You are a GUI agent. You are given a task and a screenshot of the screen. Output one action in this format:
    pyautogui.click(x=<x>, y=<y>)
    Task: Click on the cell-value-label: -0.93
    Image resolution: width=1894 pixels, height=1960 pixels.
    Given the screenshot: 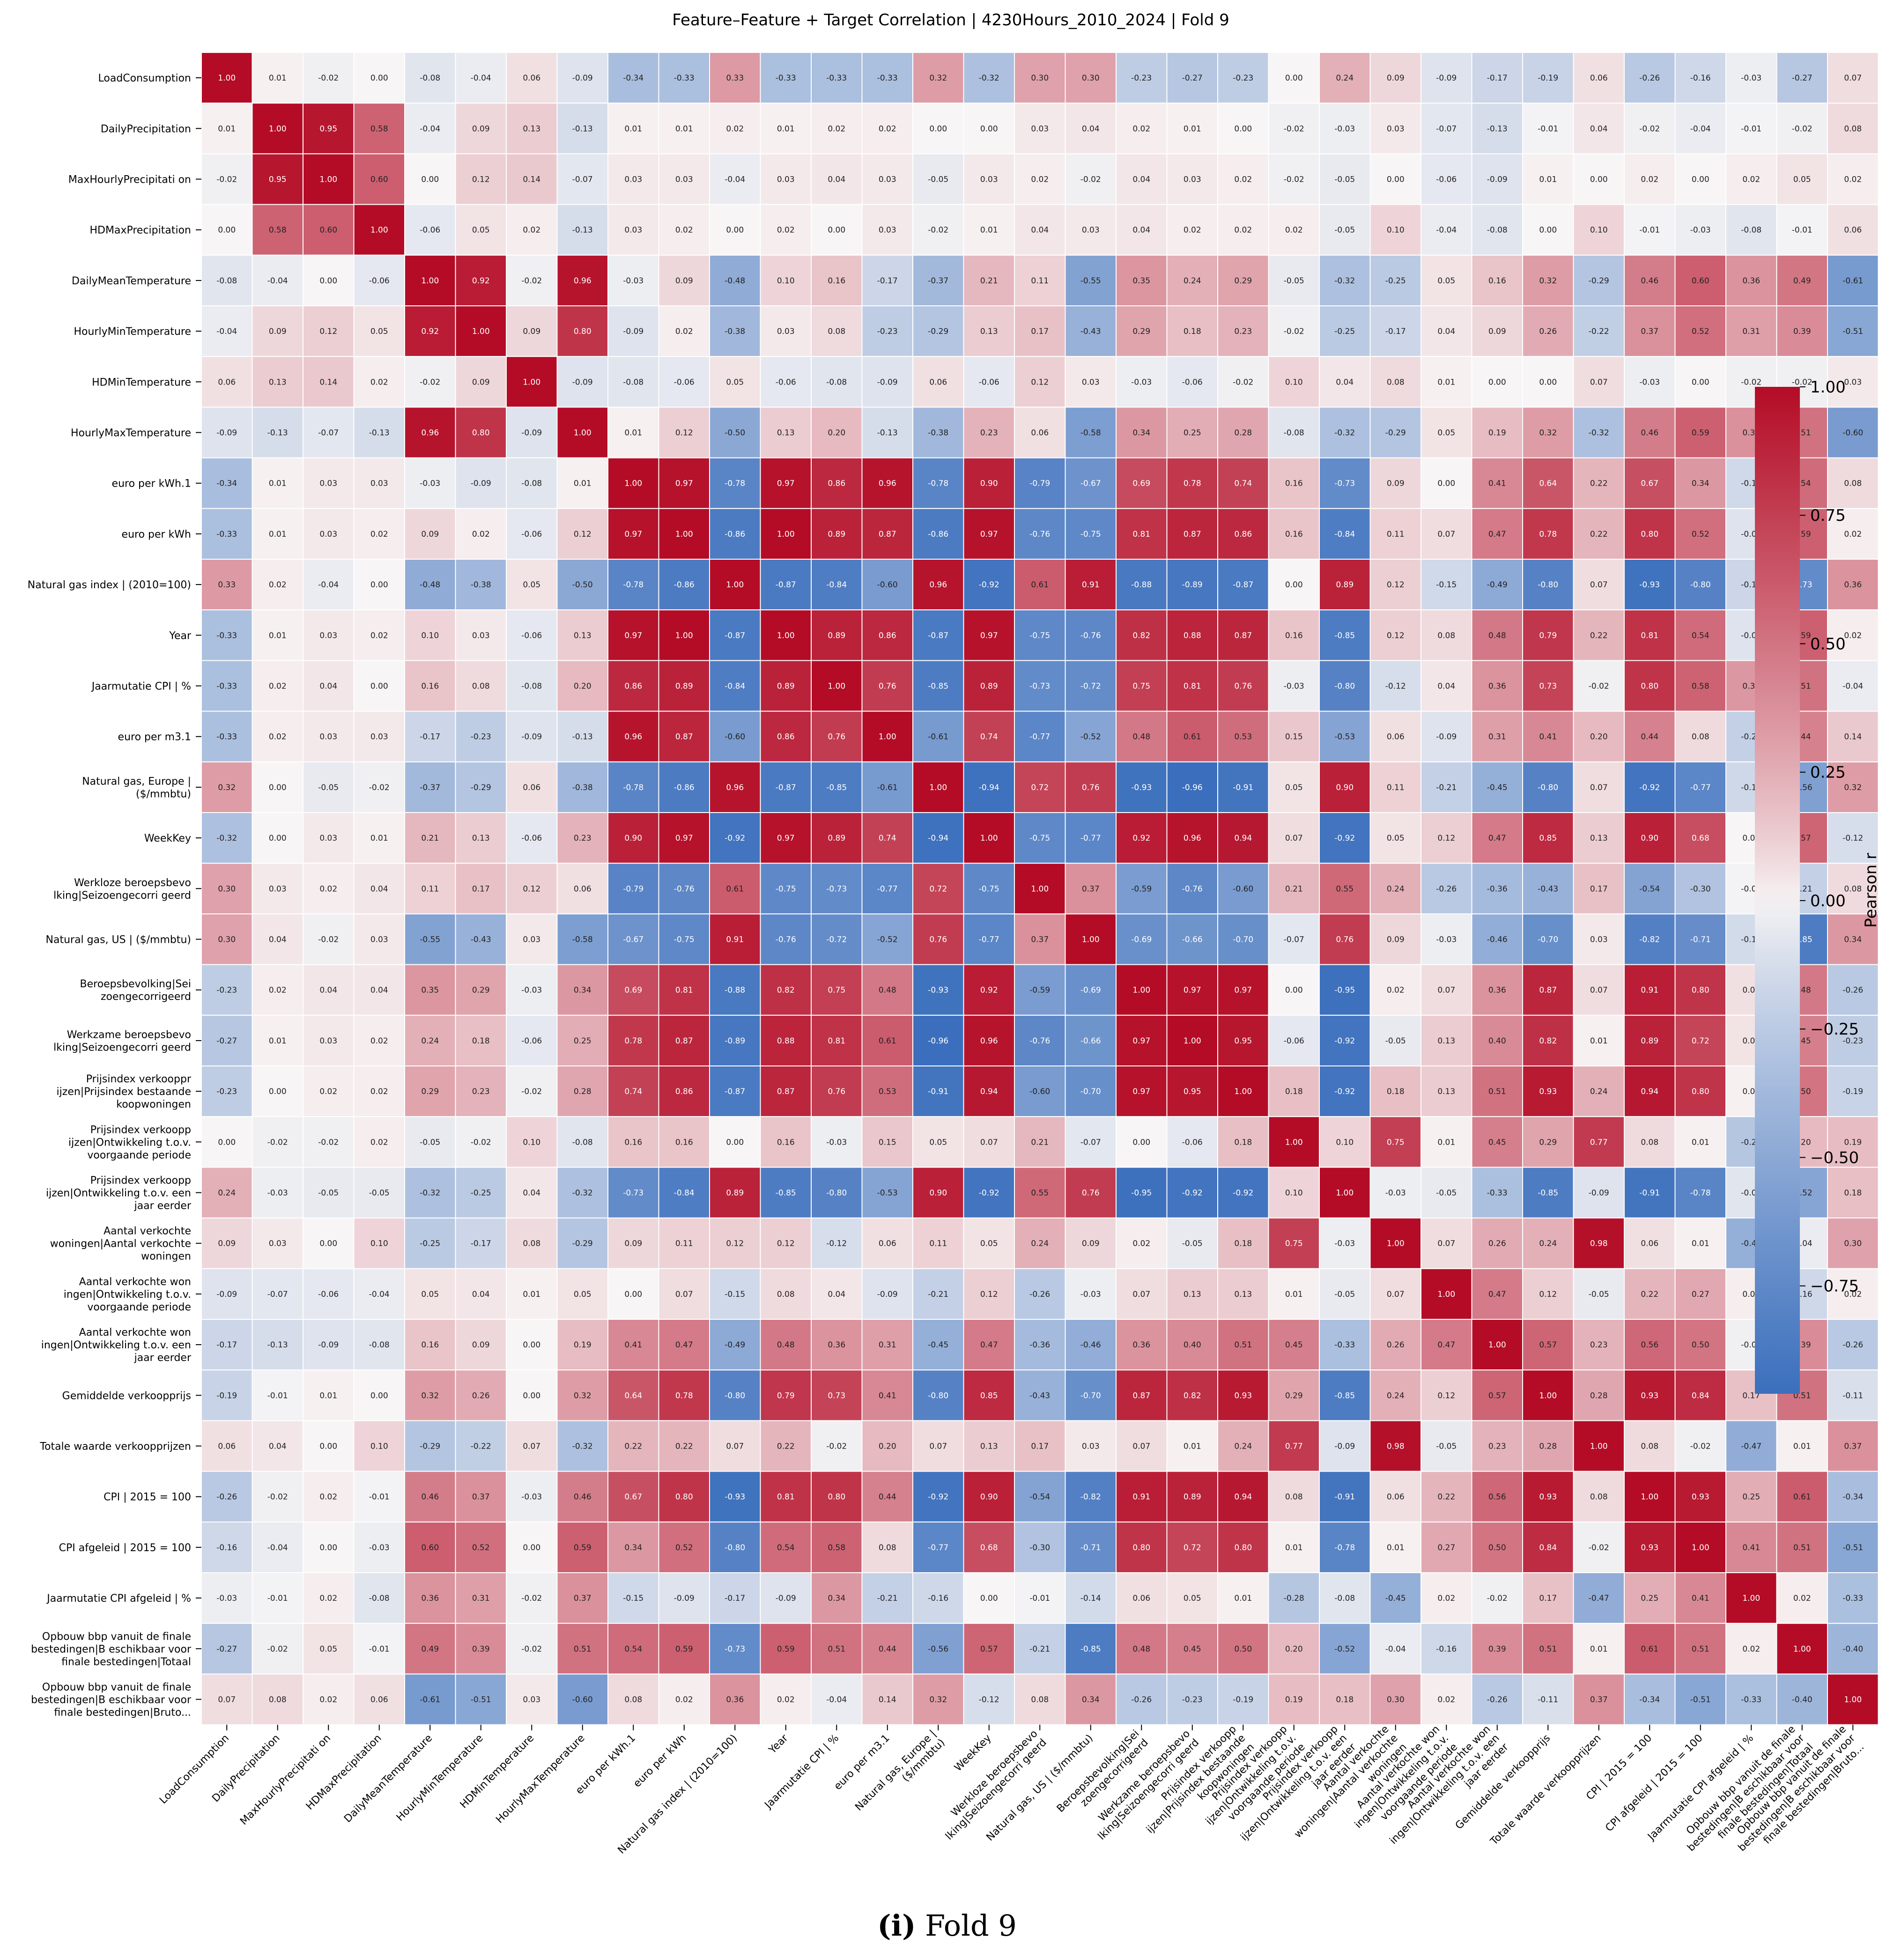 What is the action you would take?
    pyautogui.click(x=938, y=990)
    